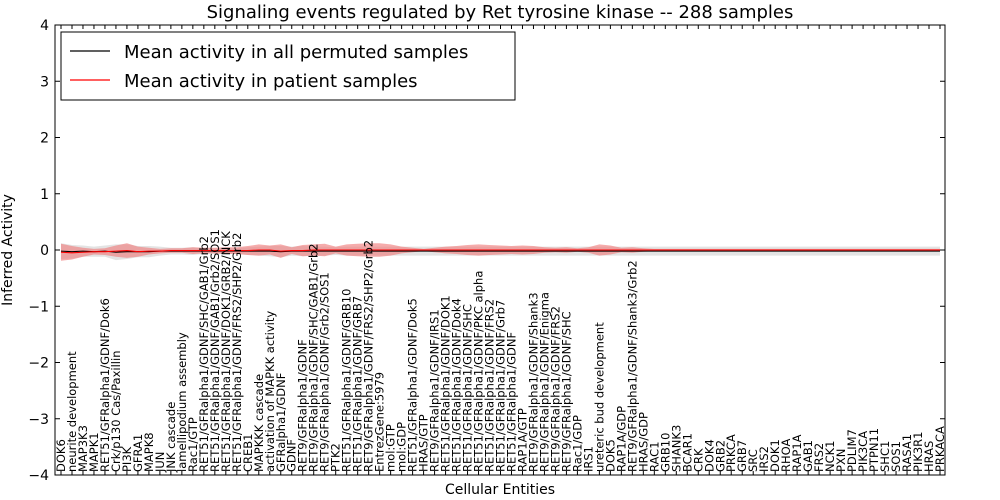  What do you see at coordinates (44, 26) in the screenshot?
I see `y-tick-label: 4` at bounding box center [44, 26].